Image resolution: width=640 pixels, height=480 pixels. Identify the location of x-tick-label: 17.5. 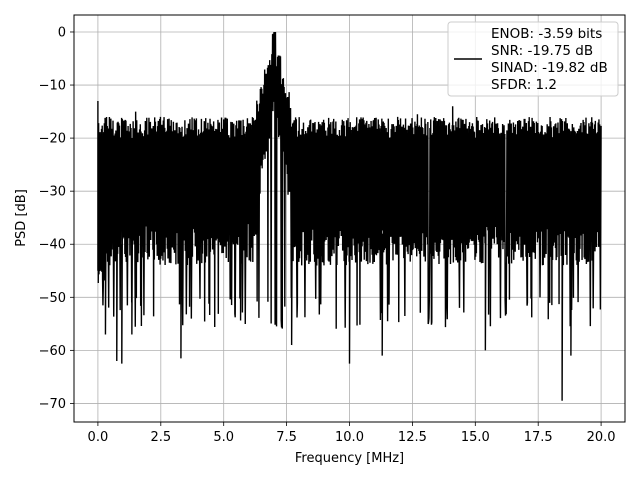
(538, 437).